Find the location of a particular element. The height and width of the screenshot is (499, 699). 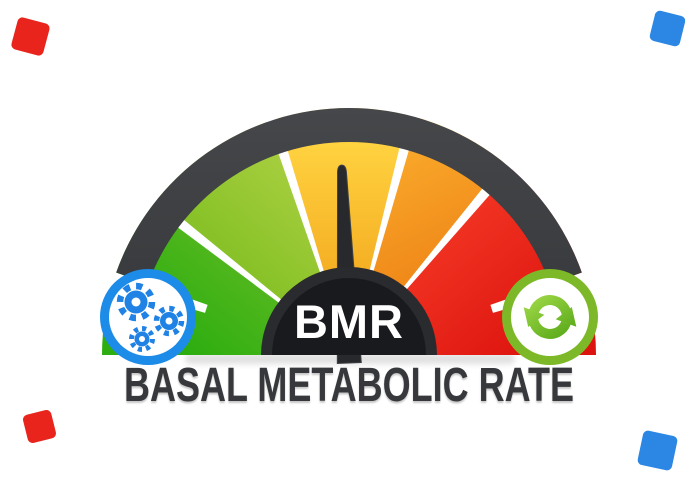

gears-badge is located at coordinates (148, 317).